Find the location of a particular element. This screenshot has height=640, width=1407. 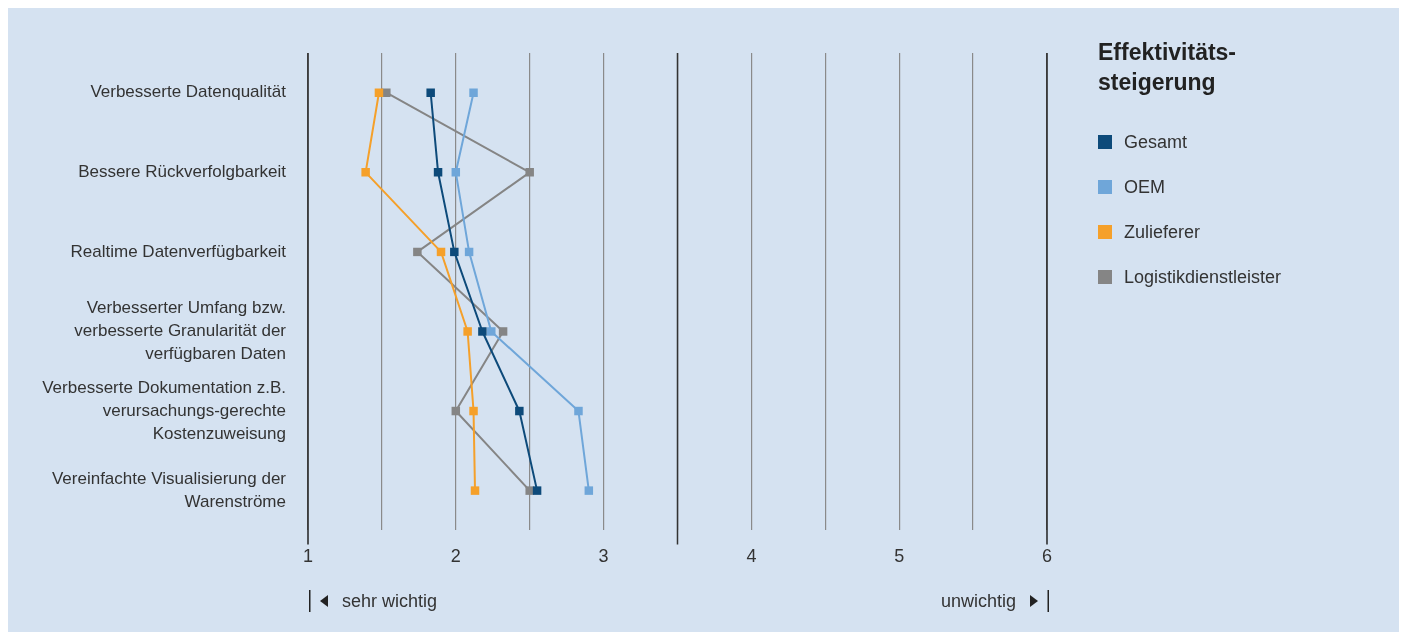

legend-label: Zulieferer is located at coordinates (1162, 232).